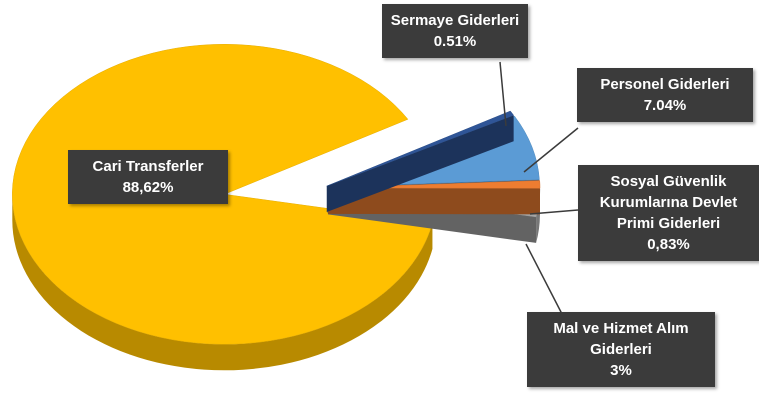 This screenshot has width=759, height=407. I want to click on label-value: 0.51%, so click(455, 41).